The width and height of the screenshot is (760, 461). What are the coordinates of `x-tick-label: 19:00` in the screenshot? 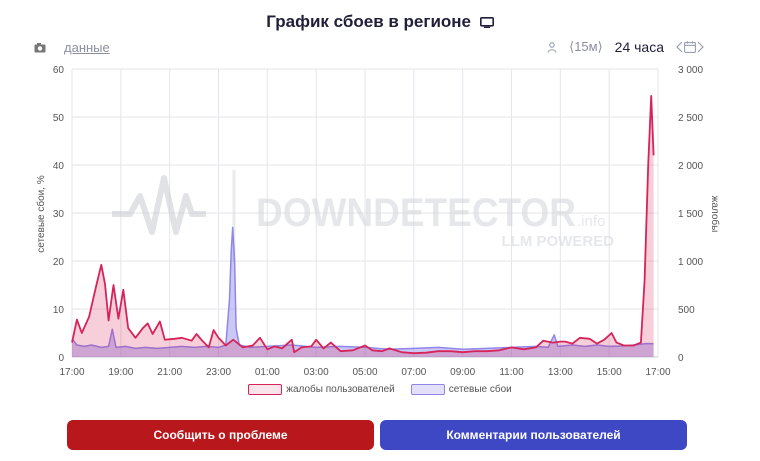 It's located at (120, 372).